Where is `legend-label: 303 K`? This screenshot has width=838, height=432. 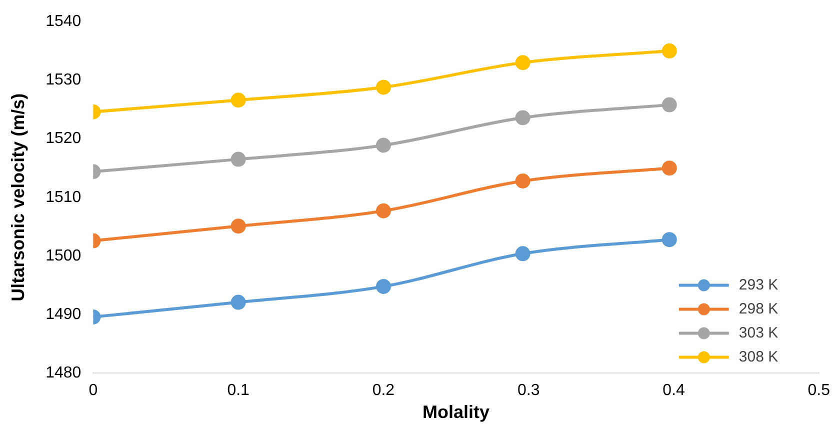 legend-label: 303 K is located at coordinates (758, 333).